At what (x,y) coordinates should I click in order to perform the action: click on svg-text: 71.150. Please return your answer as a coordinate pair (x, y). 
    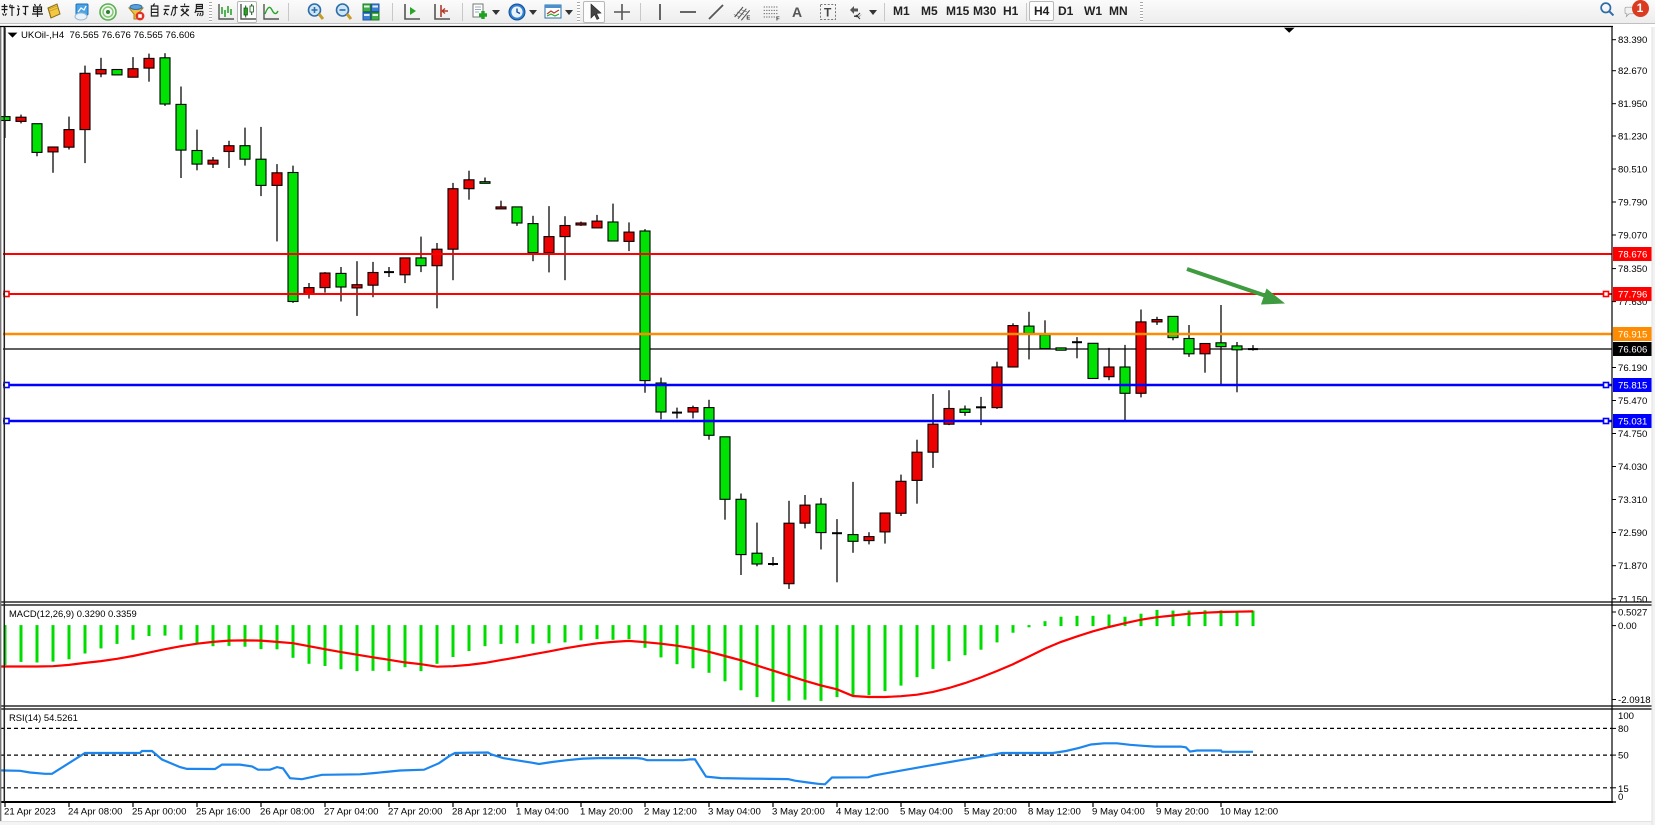
    Looking at the image, I should click on (1632, 599).